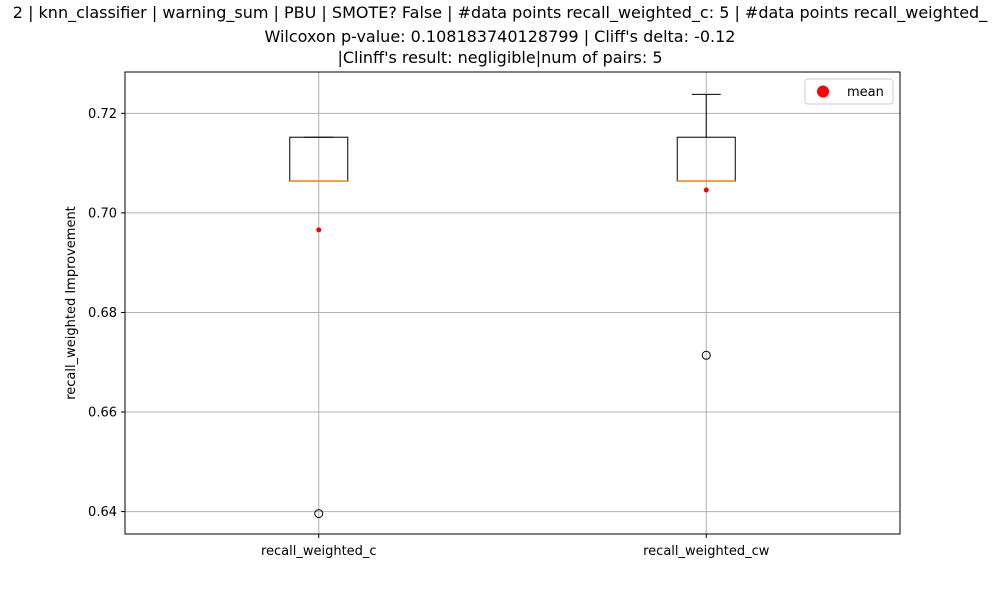  I want to click on legend-frame, so click(849, 91).